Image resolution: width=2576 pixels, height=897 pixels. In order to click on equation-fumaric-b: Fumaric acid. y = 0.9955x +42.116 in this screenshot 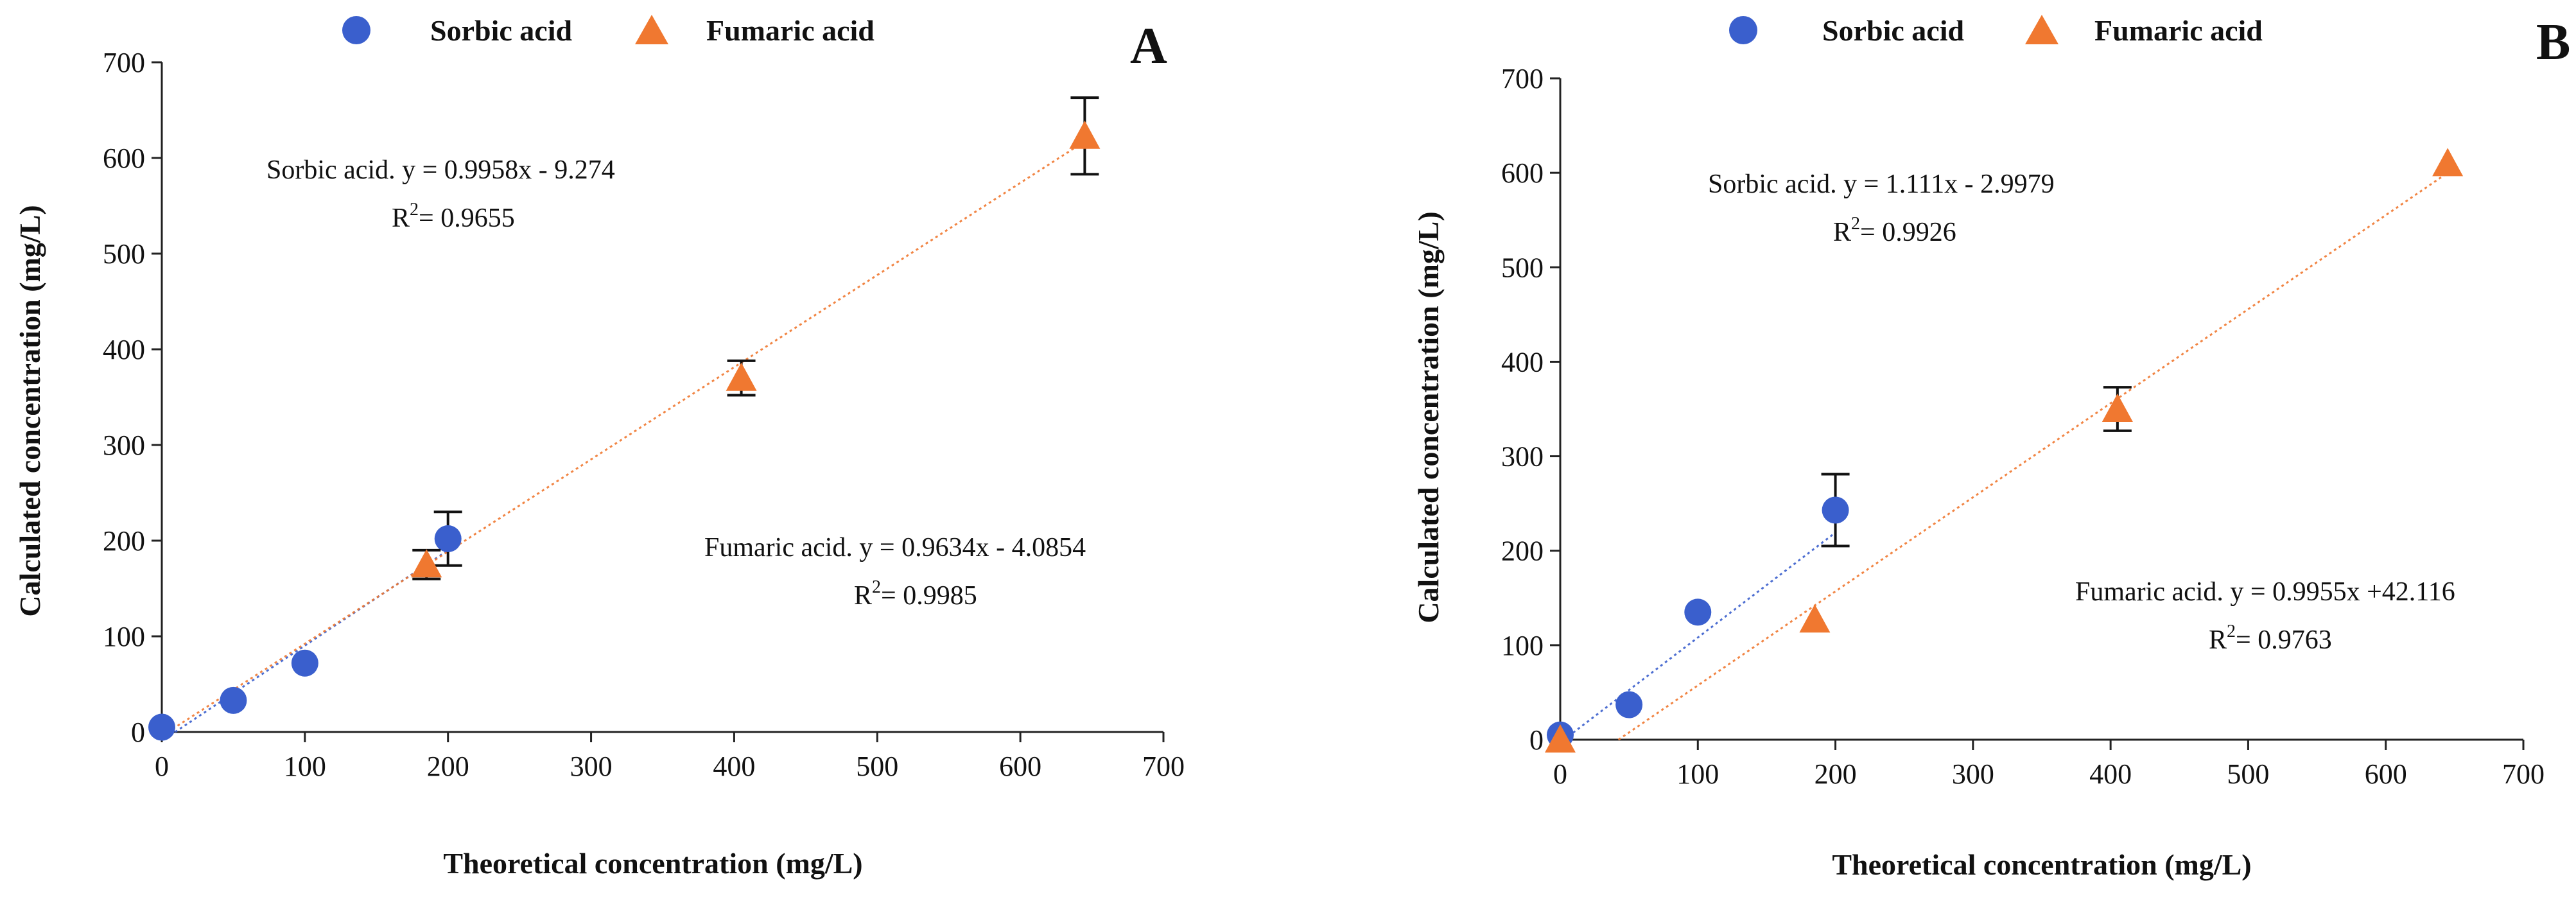, I will do `click(2265, 592)`.